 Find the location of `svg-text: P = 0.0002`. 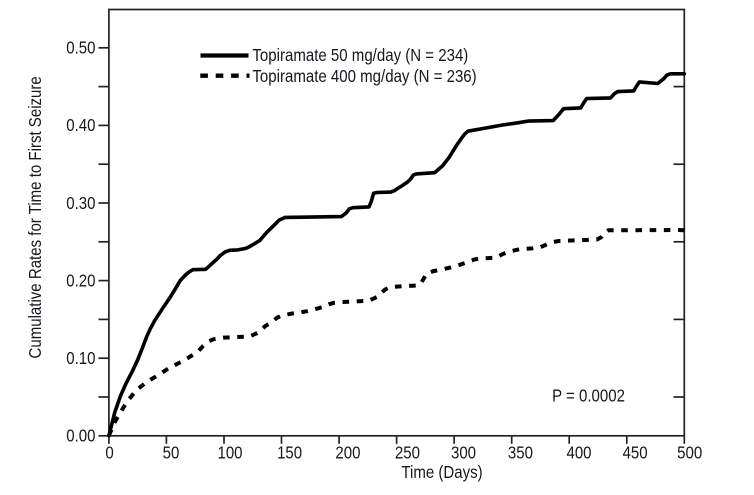

svg-text: P = 0.0002 is located at coordinates (588, 395).